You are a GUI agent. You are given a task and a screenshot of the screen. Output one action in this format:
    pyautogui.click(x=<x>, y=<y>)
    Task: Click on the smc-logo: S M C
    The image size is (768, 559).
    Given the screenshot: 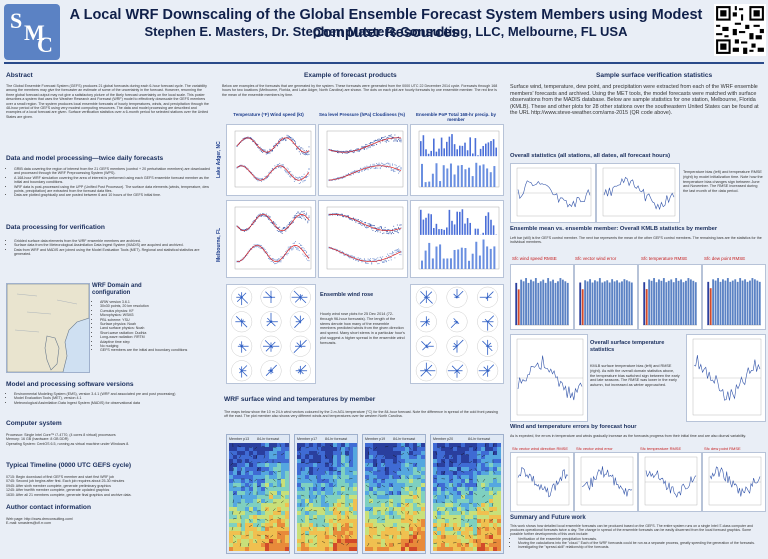 What is the action you would take?
    pyautogui.click(x=32, y=32)
    